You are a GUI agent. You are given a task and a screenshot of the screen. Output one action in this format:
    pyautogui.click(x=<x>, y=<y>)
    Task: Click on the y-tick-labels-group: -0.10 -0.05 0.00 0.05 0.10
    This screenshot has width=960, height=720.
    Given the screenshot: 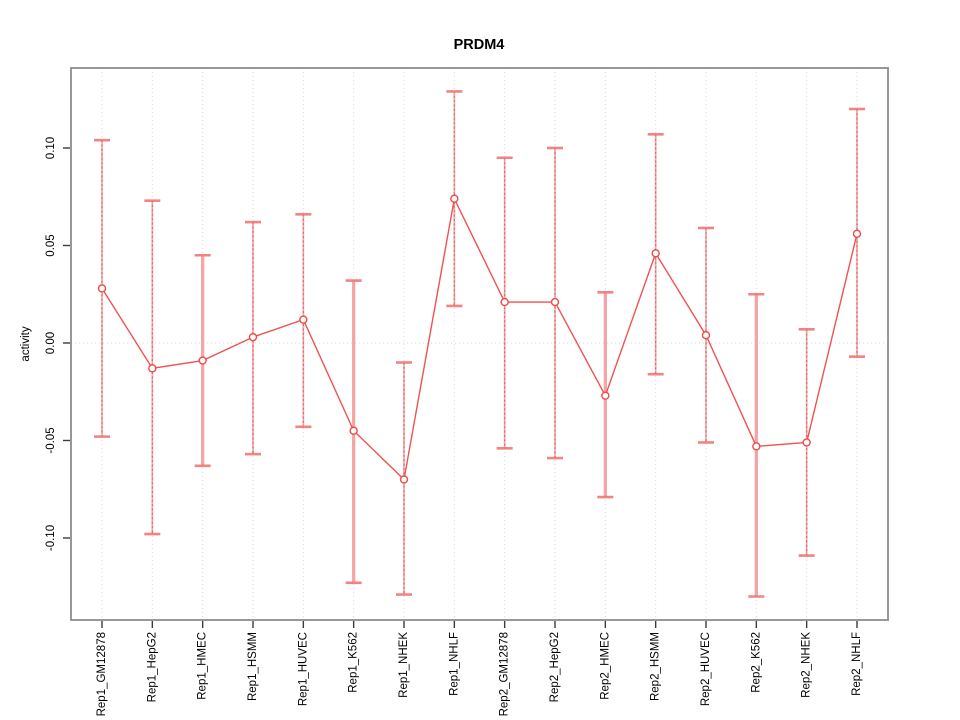 What is the action you would take?
    pyautogui.click(x=51, y=344)
    